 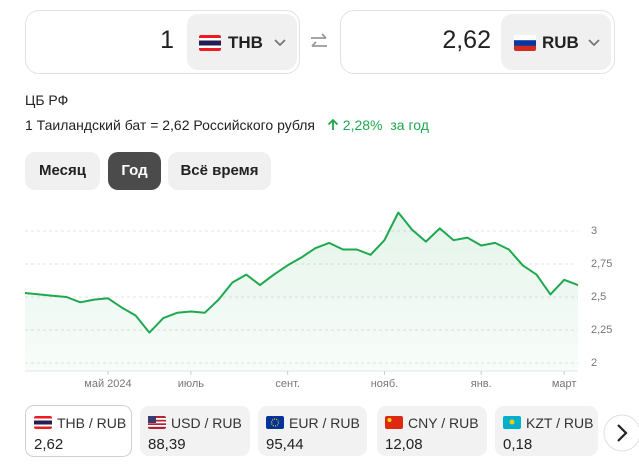 I want to click on pair-chip: THB / RUB 2,62, so click(x=78, y=431).